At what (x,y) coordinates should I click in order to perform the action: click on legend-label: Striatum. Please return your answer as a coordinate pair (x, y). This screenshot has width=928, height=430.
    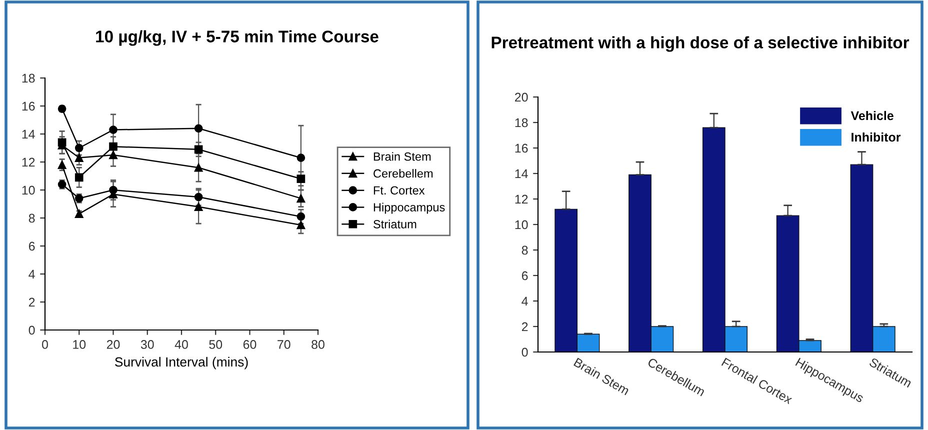
    Looking at the image, I should click on (395, 224).